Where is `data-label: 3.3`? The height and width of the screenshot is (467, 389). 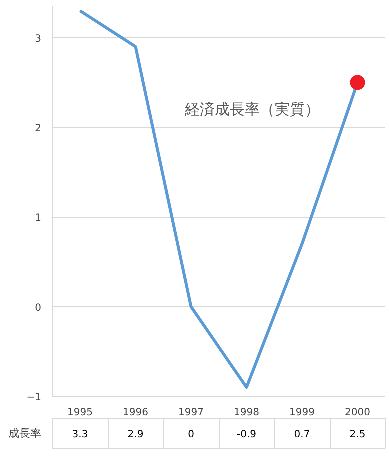
data-label: 3.3 is located at coordinates (80, 435).